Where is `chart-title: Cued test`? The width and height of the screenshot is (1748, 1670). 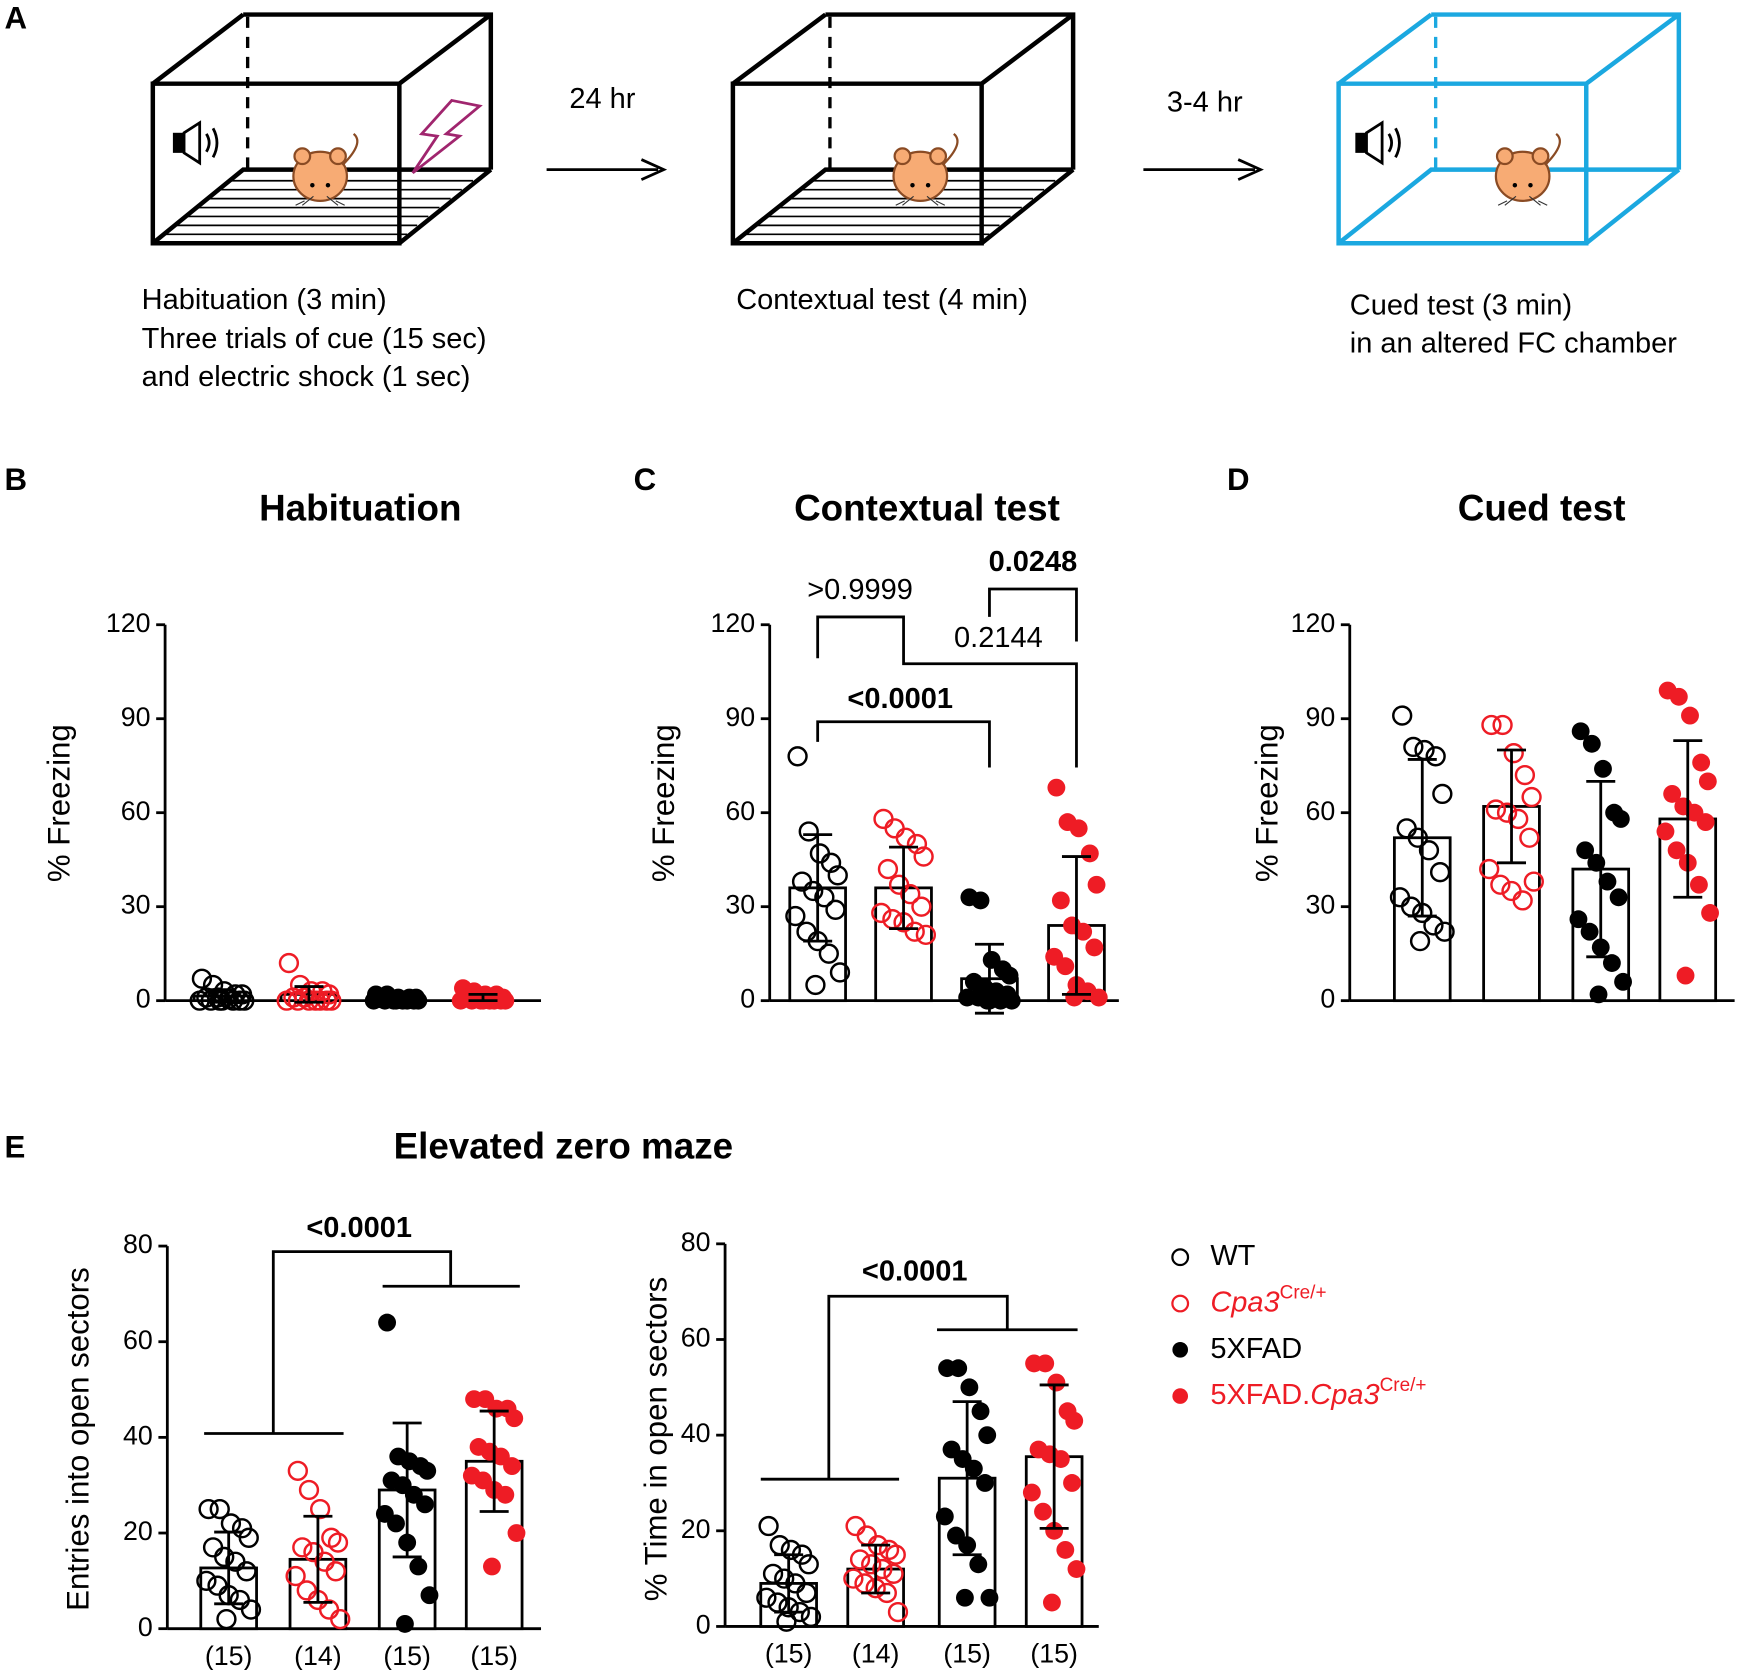 chart-title: Cued test is located at coordinates (1542, 508).